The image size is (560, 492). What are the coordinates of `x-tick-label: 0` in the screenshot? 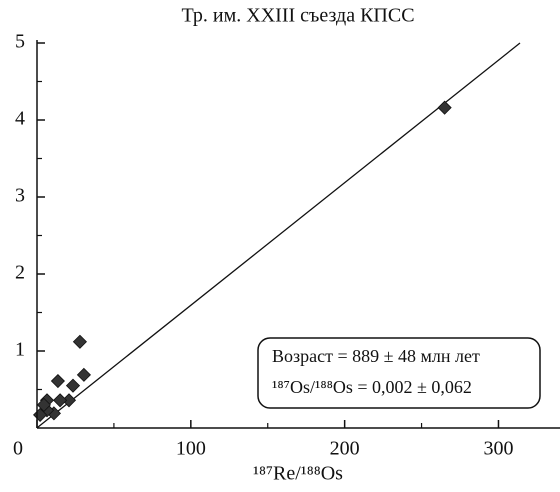 It's located at (18, 449).